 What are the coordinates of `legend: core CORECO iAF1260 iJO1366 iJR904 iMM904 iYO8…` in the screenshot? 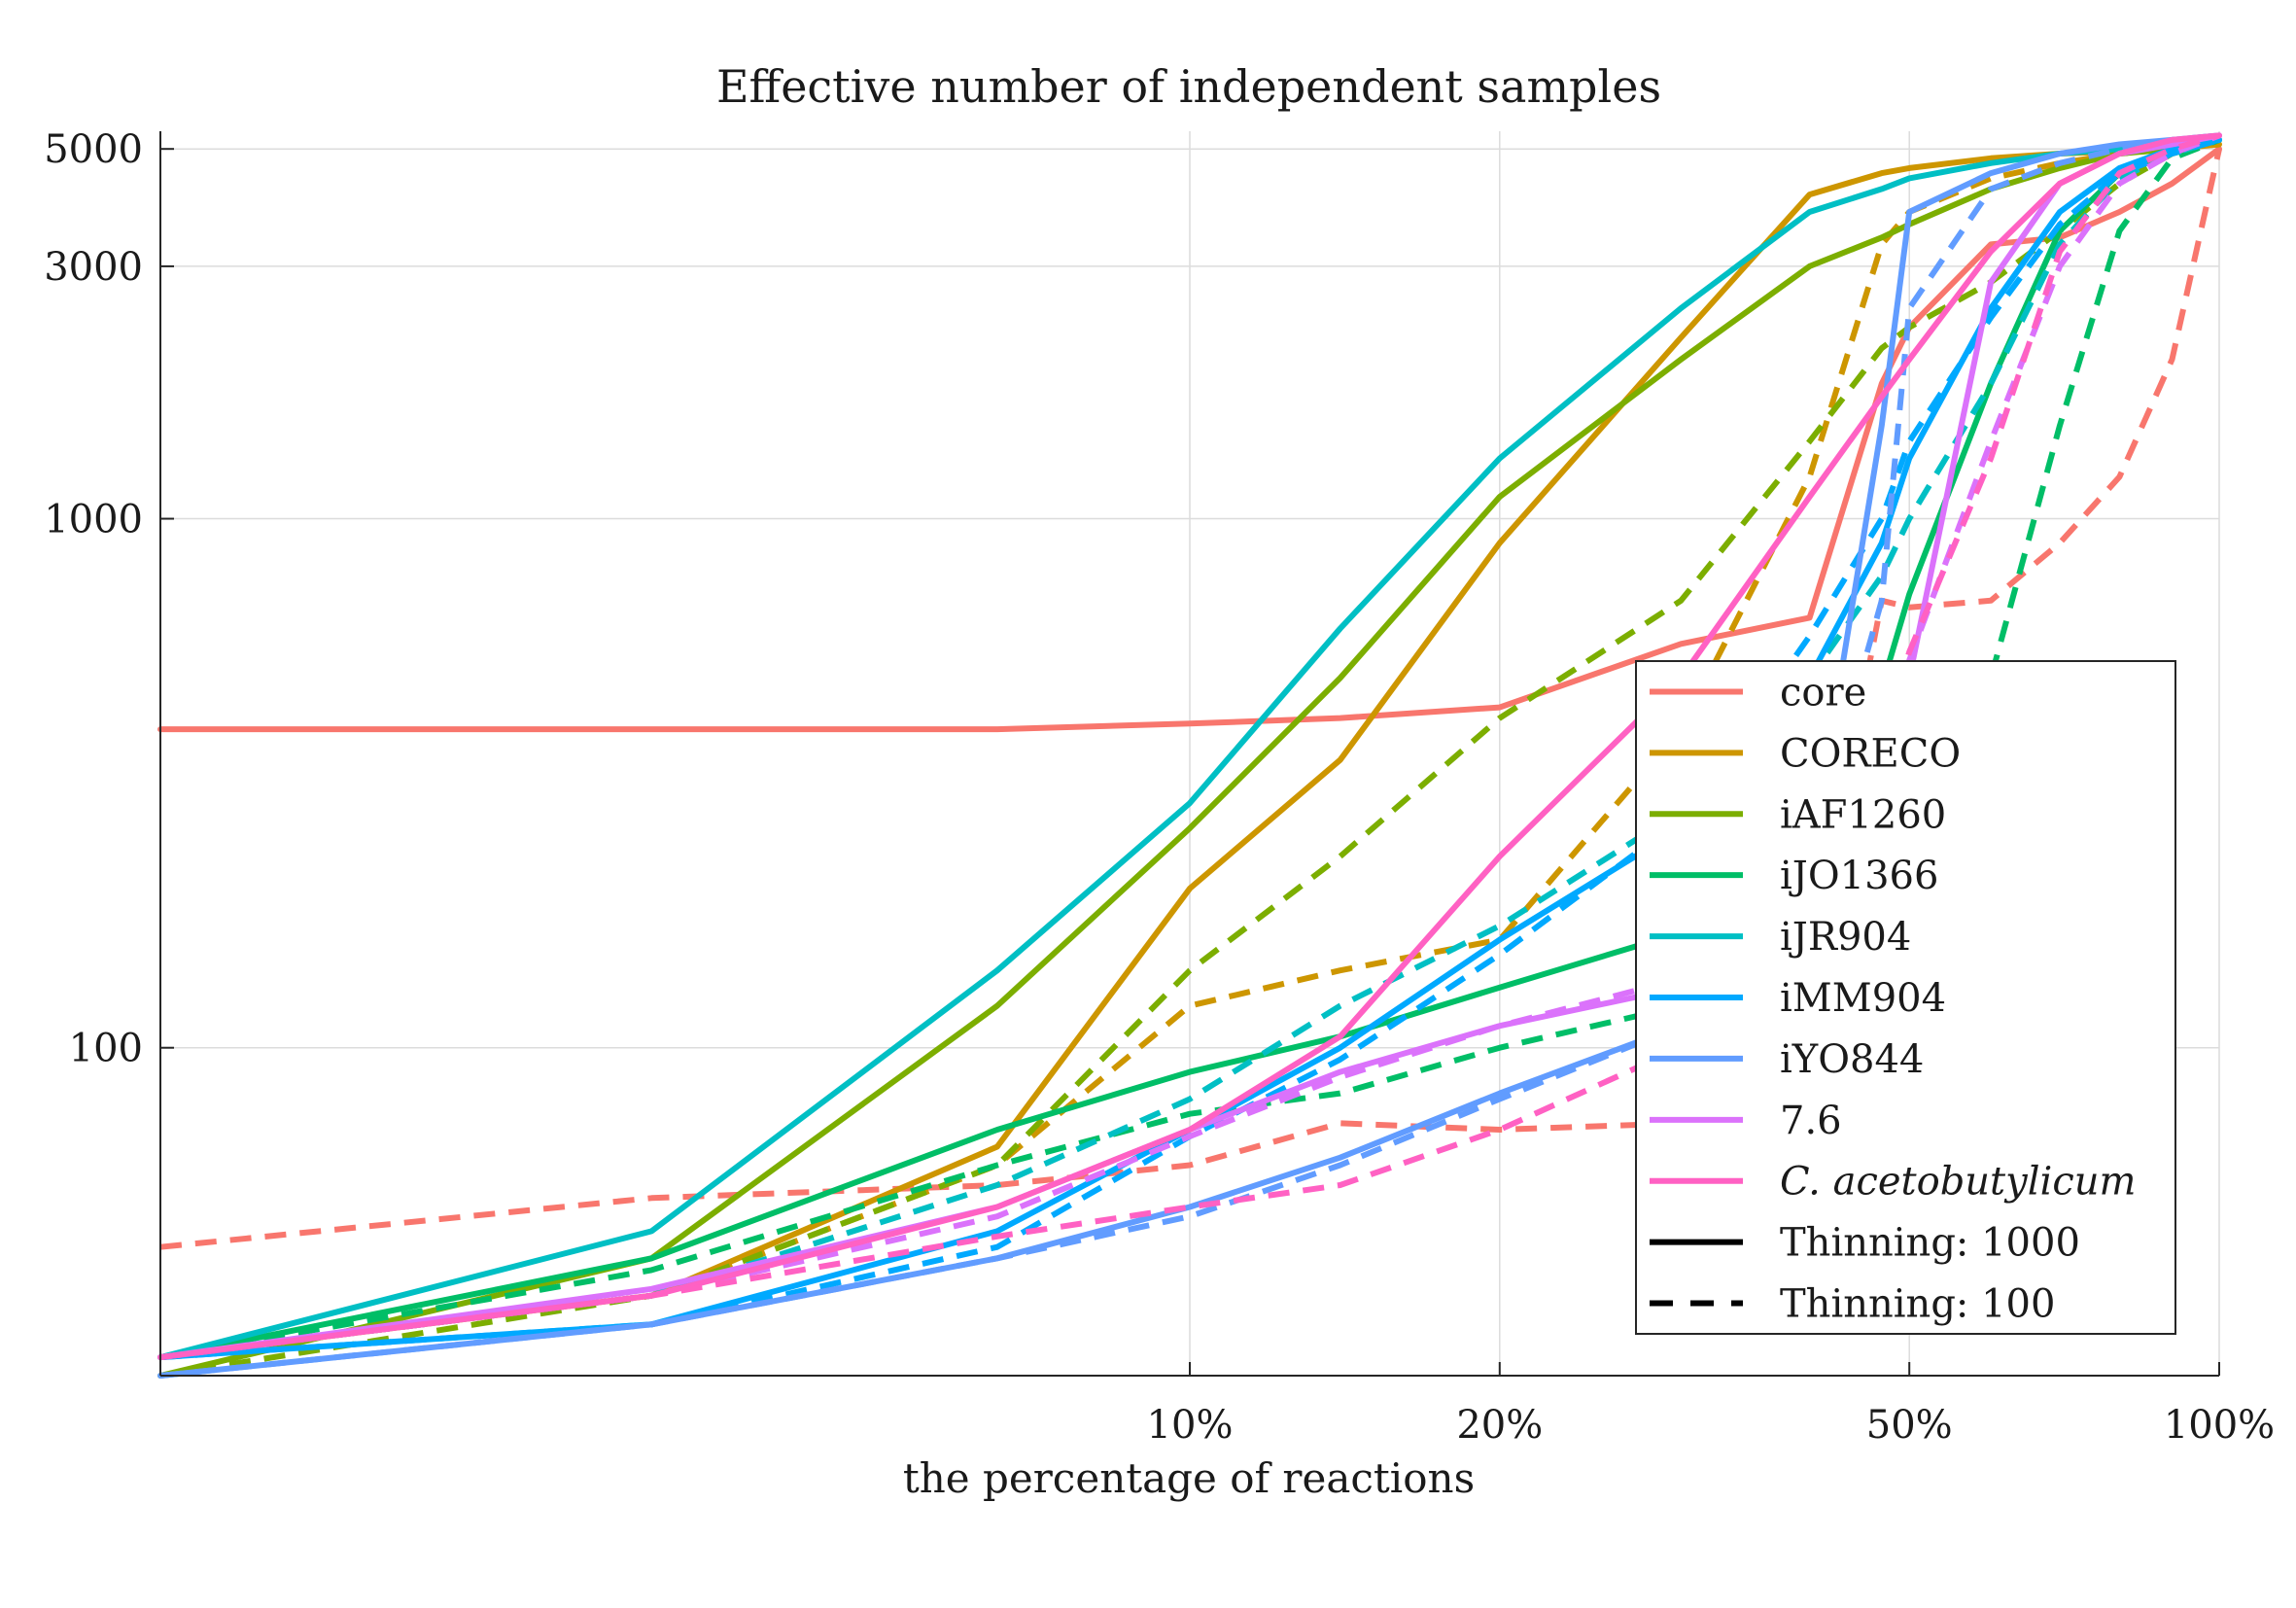 It's located at (1905, 997).